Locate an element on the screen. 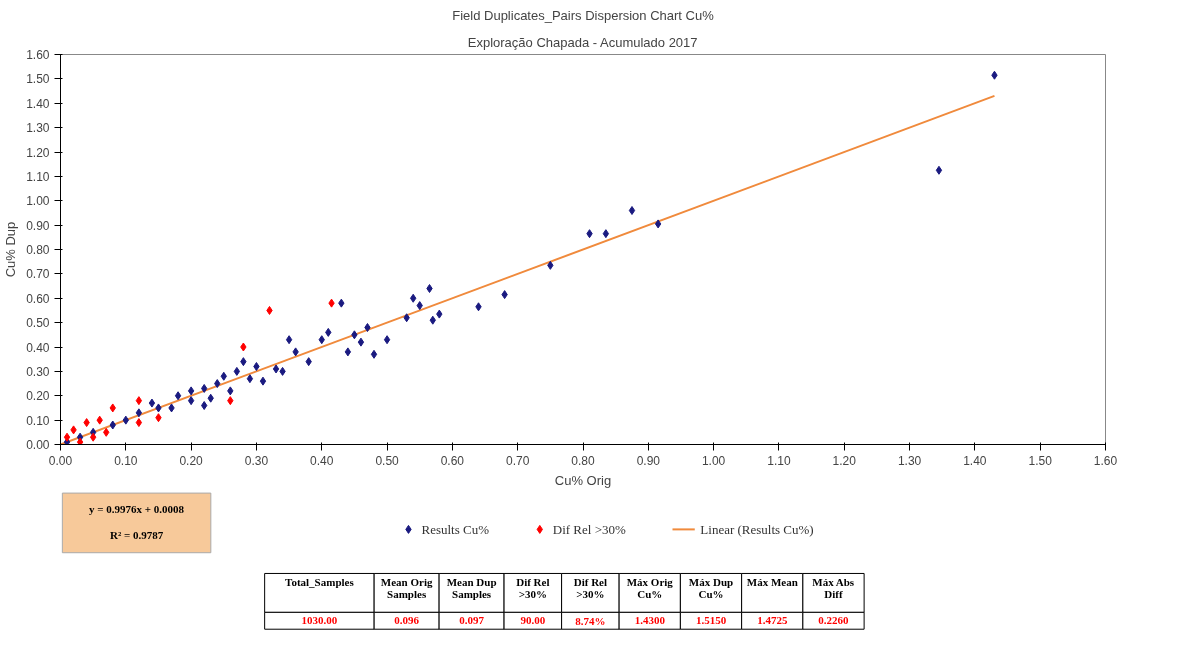  text: Máx Abs Diff is located at coordinates (833, 588).